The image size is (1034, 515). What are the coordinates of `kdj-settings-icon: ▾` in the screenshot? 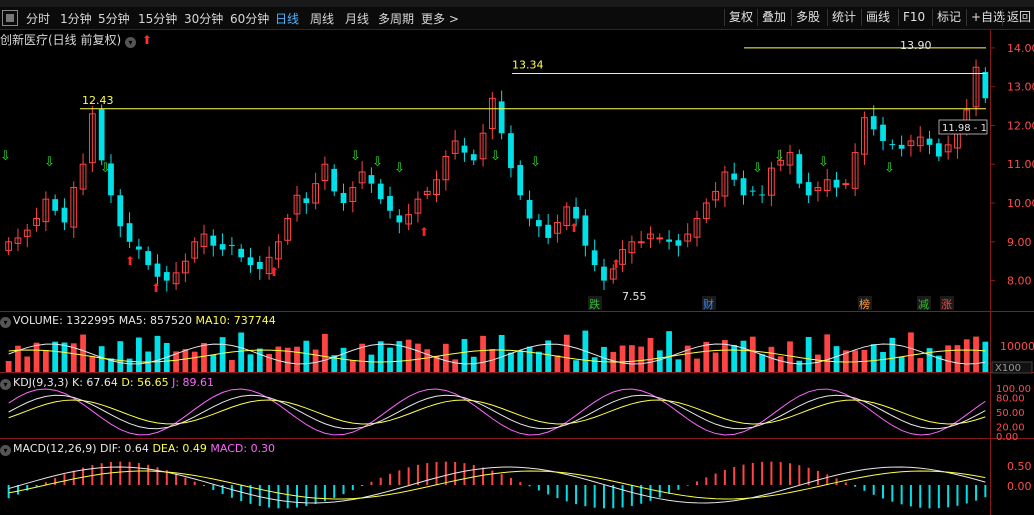 It's located at (5, 384).